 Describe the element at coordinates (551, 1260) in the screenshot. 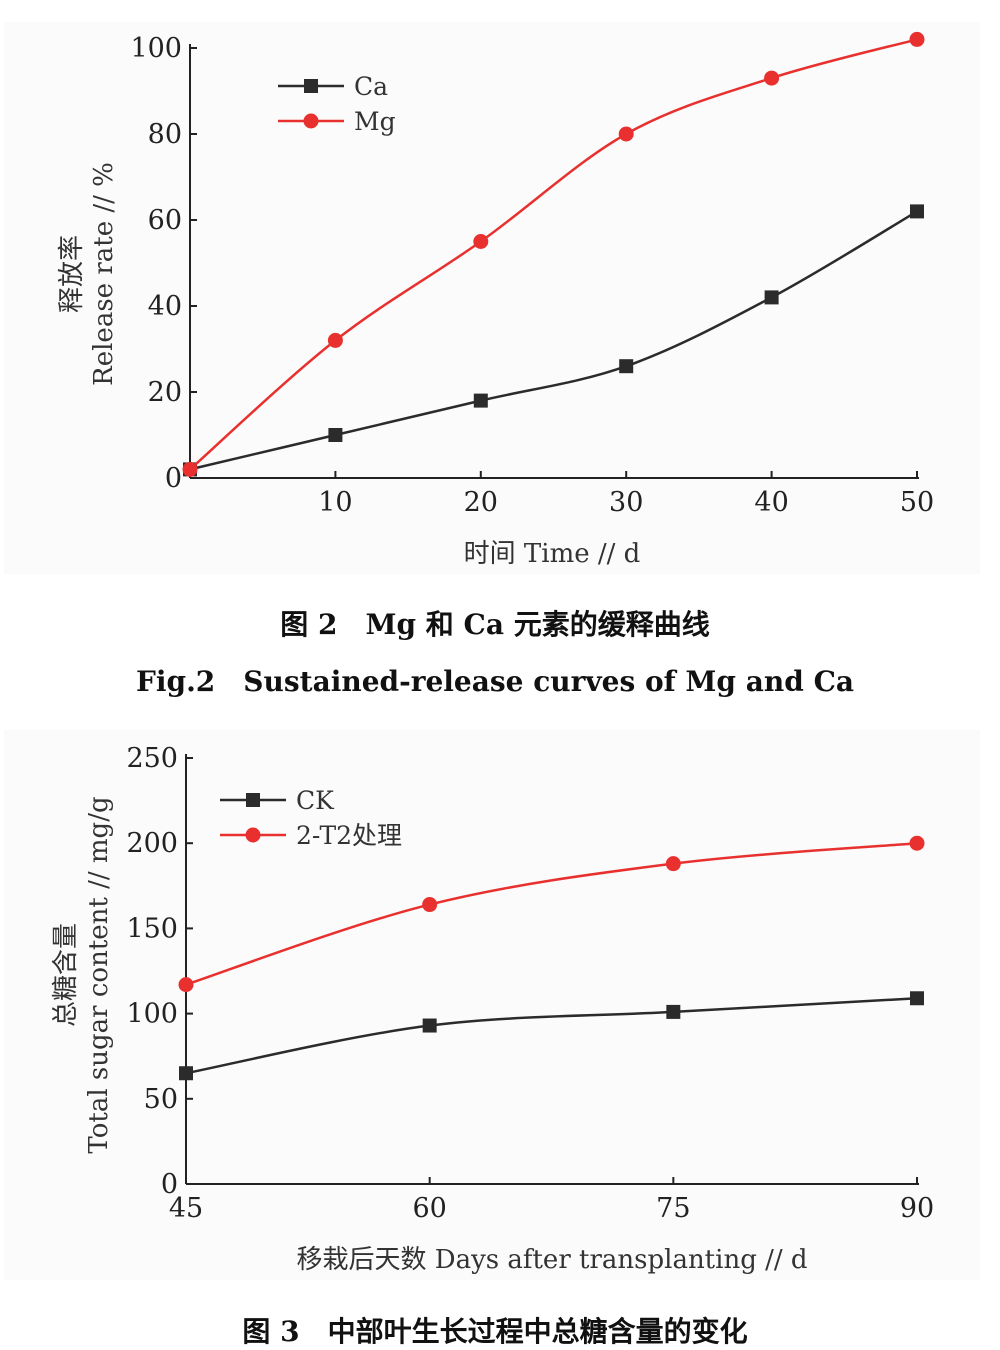

I see `x-axis-label: 移栽后天数 Days after transplanting // d` at that location.